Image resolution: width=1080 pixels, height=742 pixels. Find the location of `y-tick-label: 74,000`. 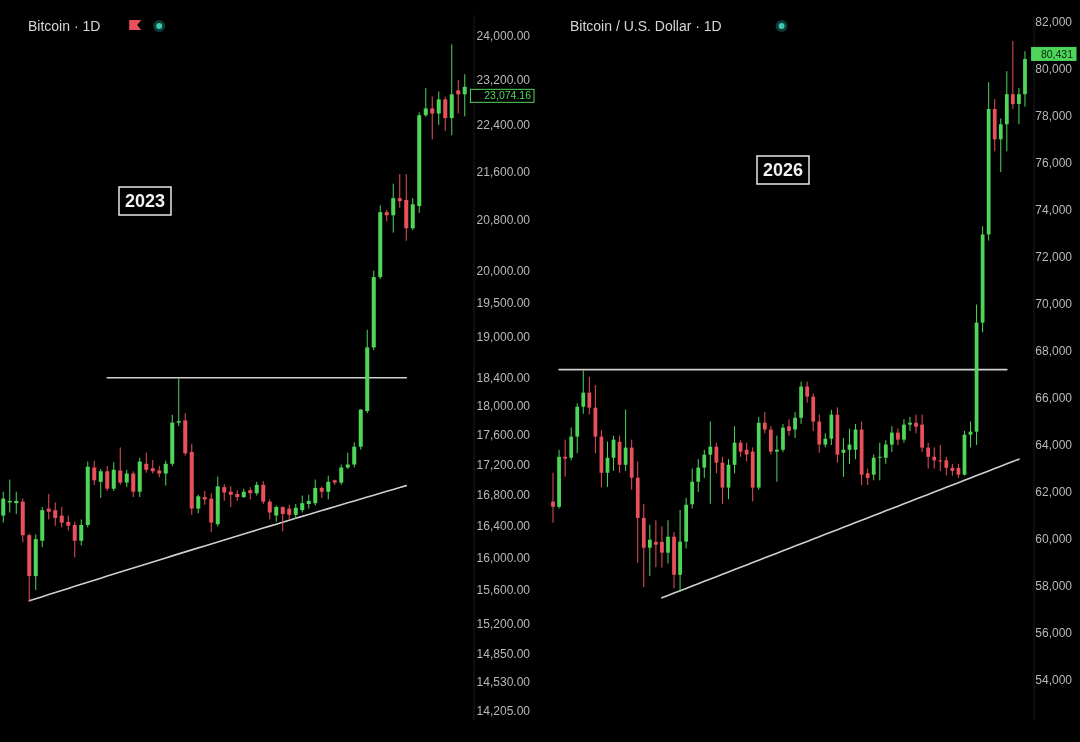

y-tick-label: 74,000 is located at coordinates (1054, 210).